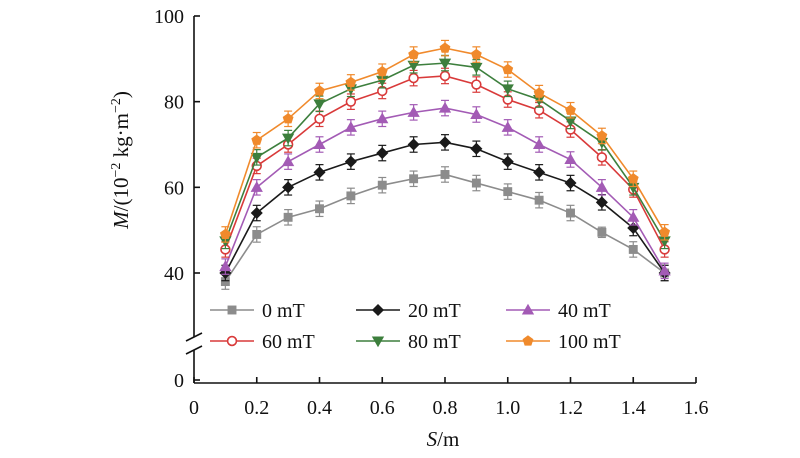  What do you see at coordinates (432, 439) in the screenshot?
I see `x-axis-title-var: S` at bounding box center [432, 439].